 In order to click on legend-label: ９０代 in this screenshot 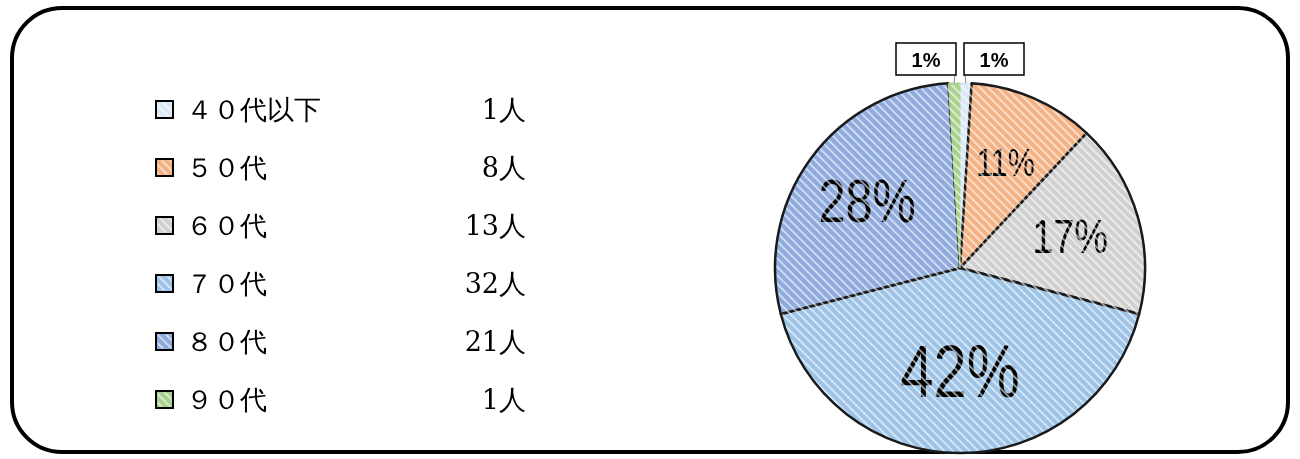, I will do `click(226, 399)`.